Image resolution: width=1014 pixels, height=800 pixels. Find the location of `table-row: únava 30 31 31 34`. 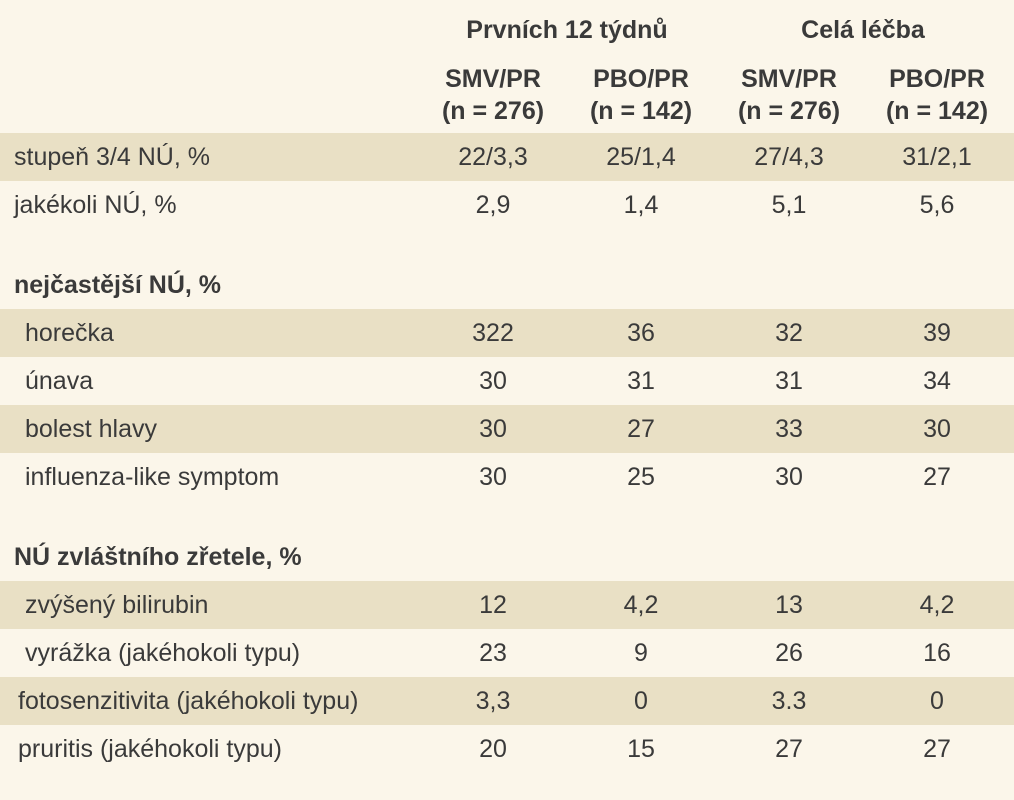

table-row: únava 30 31 31 34 is located at coordinates (507, 381).